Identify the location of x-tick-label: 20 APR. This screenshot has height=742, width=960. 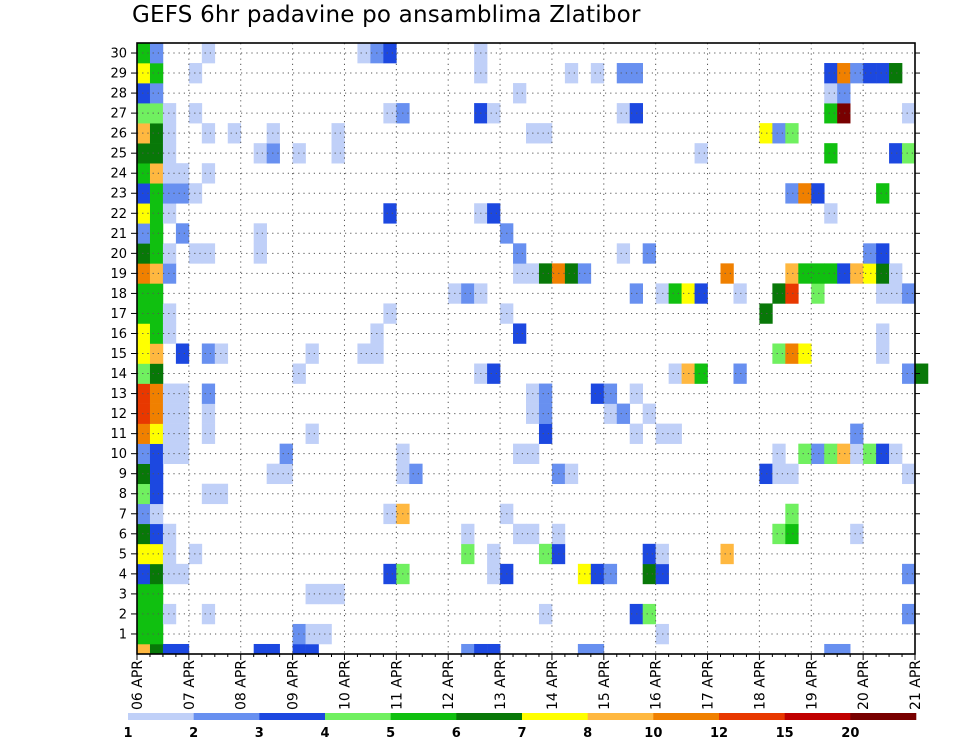
(864, 685).